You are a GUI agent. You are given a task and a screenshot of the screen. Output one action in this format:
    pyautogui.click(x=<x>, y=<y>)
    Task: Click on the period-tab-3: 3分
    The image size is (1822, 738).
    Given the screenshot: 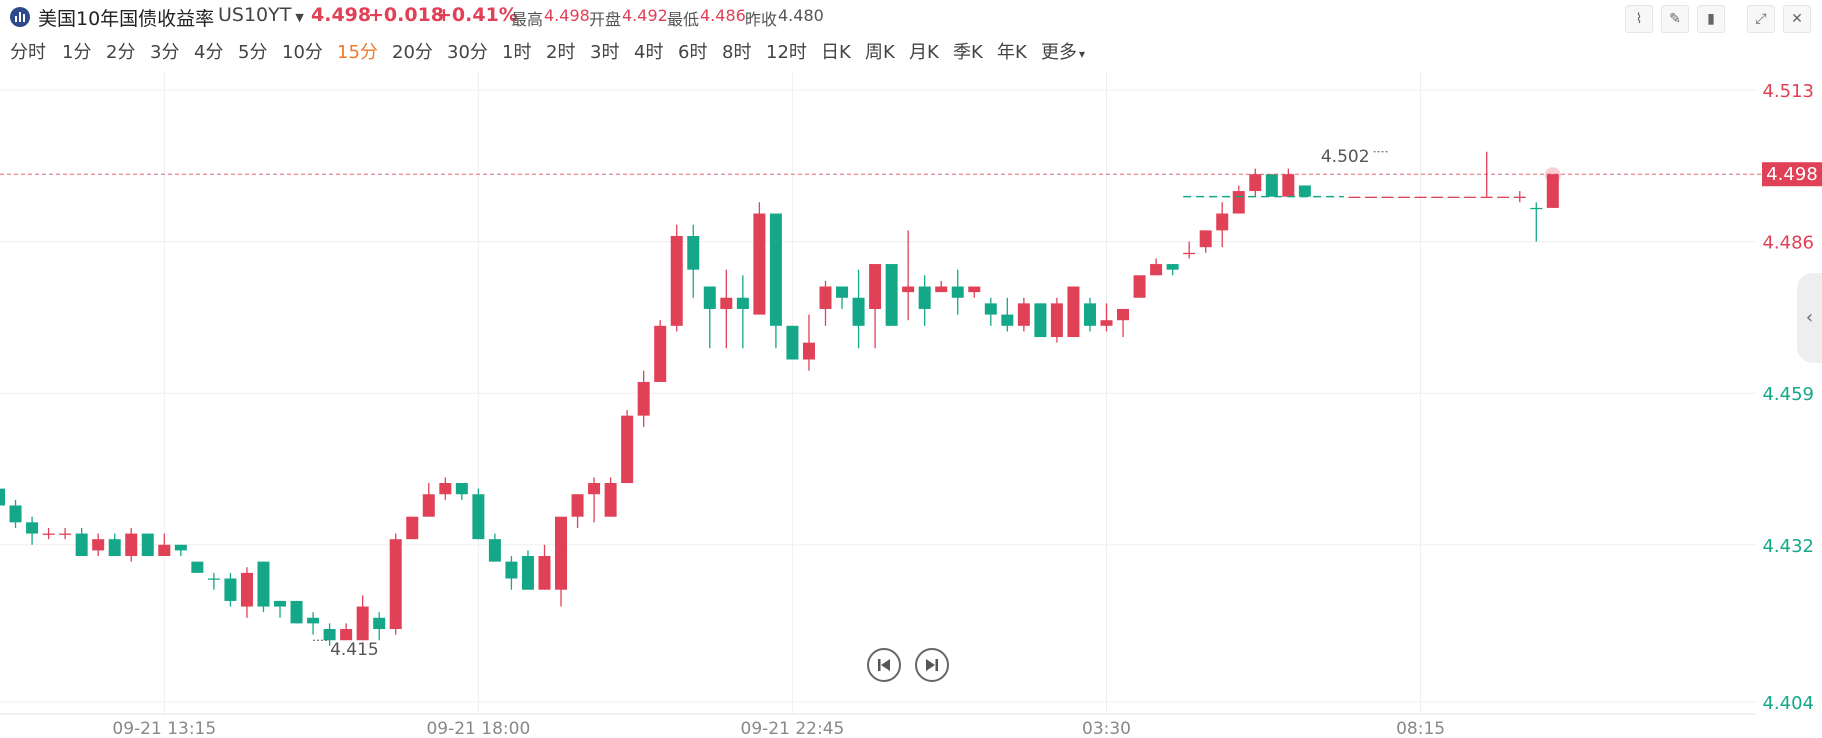 What is the action you would take?
    pyautogui.click(x=165, y=52)
    